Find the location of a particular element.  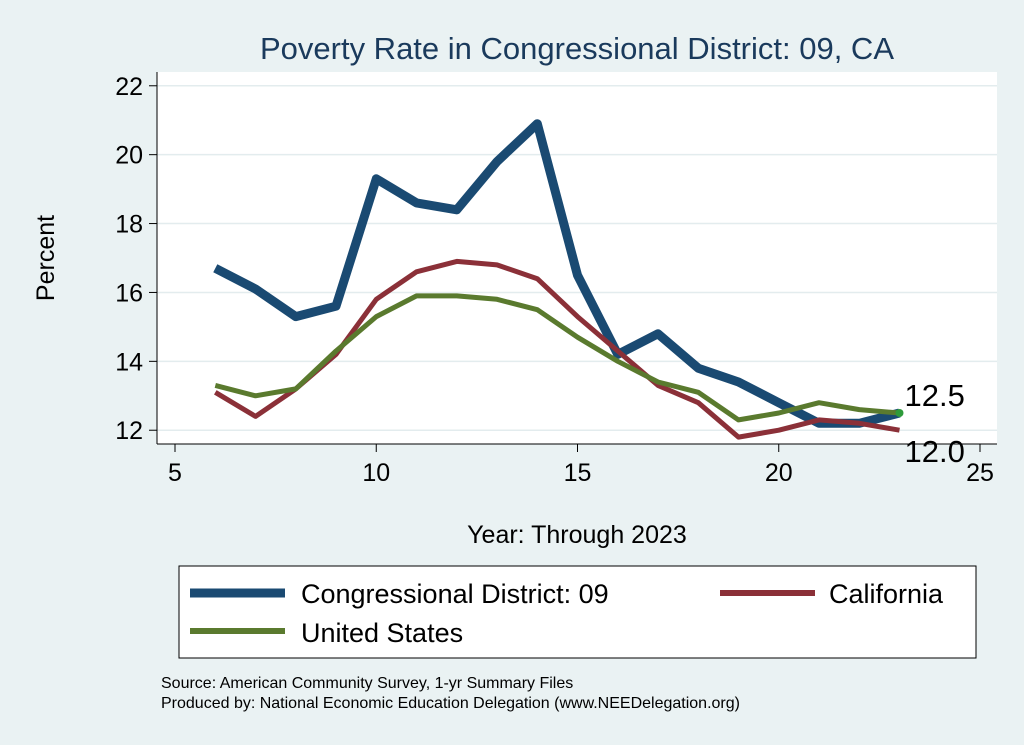

y-axis-title: Percent is located at coordinates (46, 258).